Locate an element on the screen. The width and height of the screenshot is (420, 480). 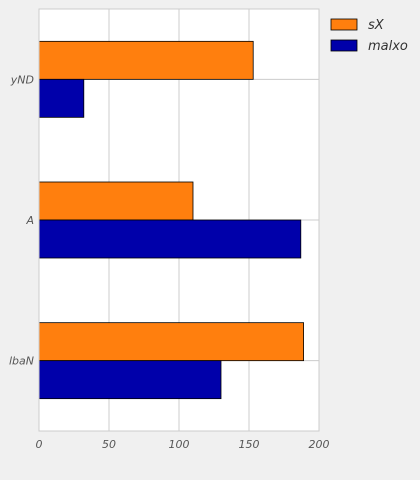
x-tick-label: 100 is located at coordinates (179, 444).